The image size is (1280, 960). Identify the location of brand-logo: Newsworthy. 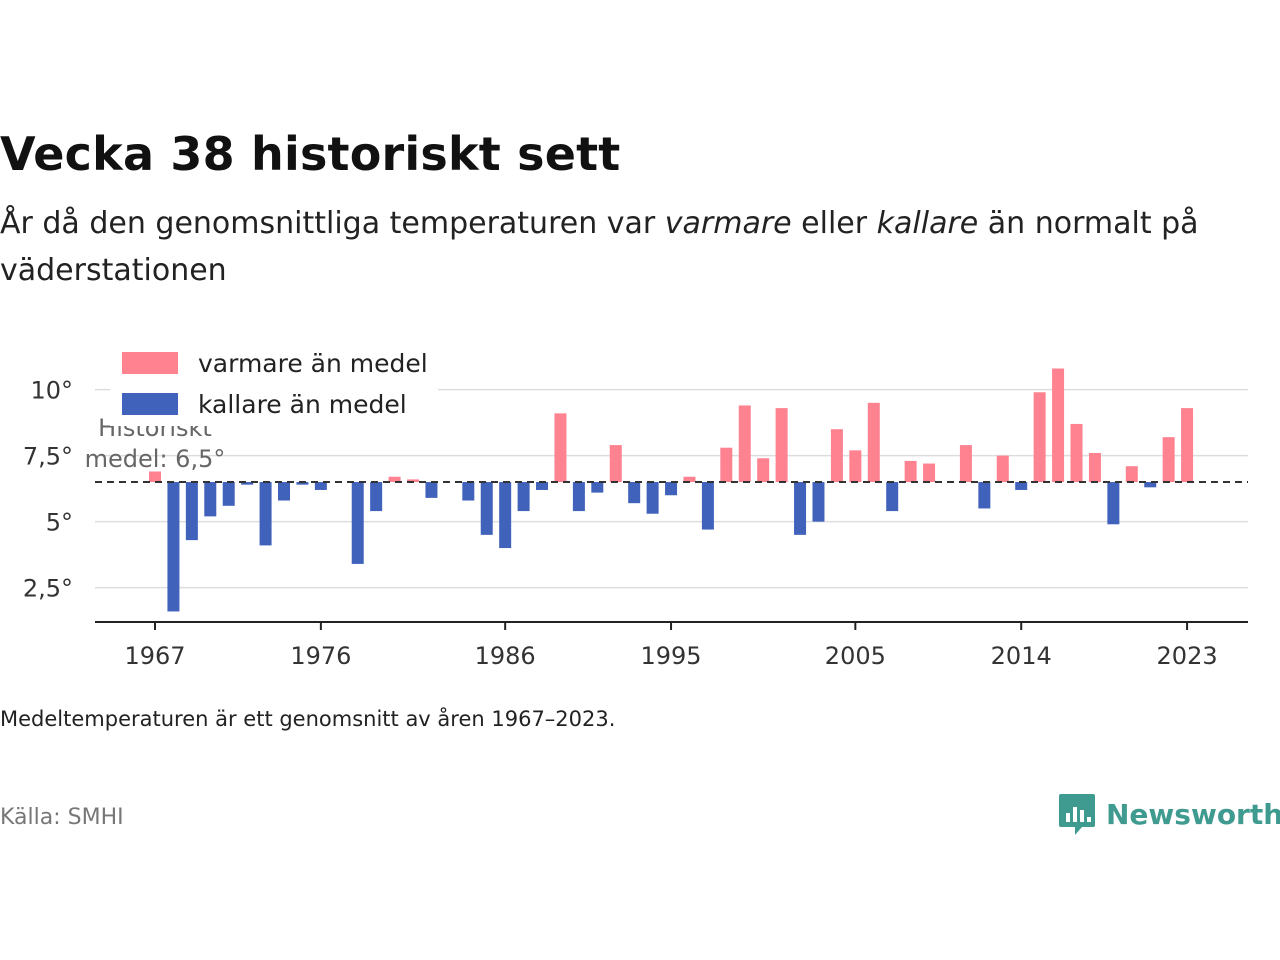
(1169, 814).